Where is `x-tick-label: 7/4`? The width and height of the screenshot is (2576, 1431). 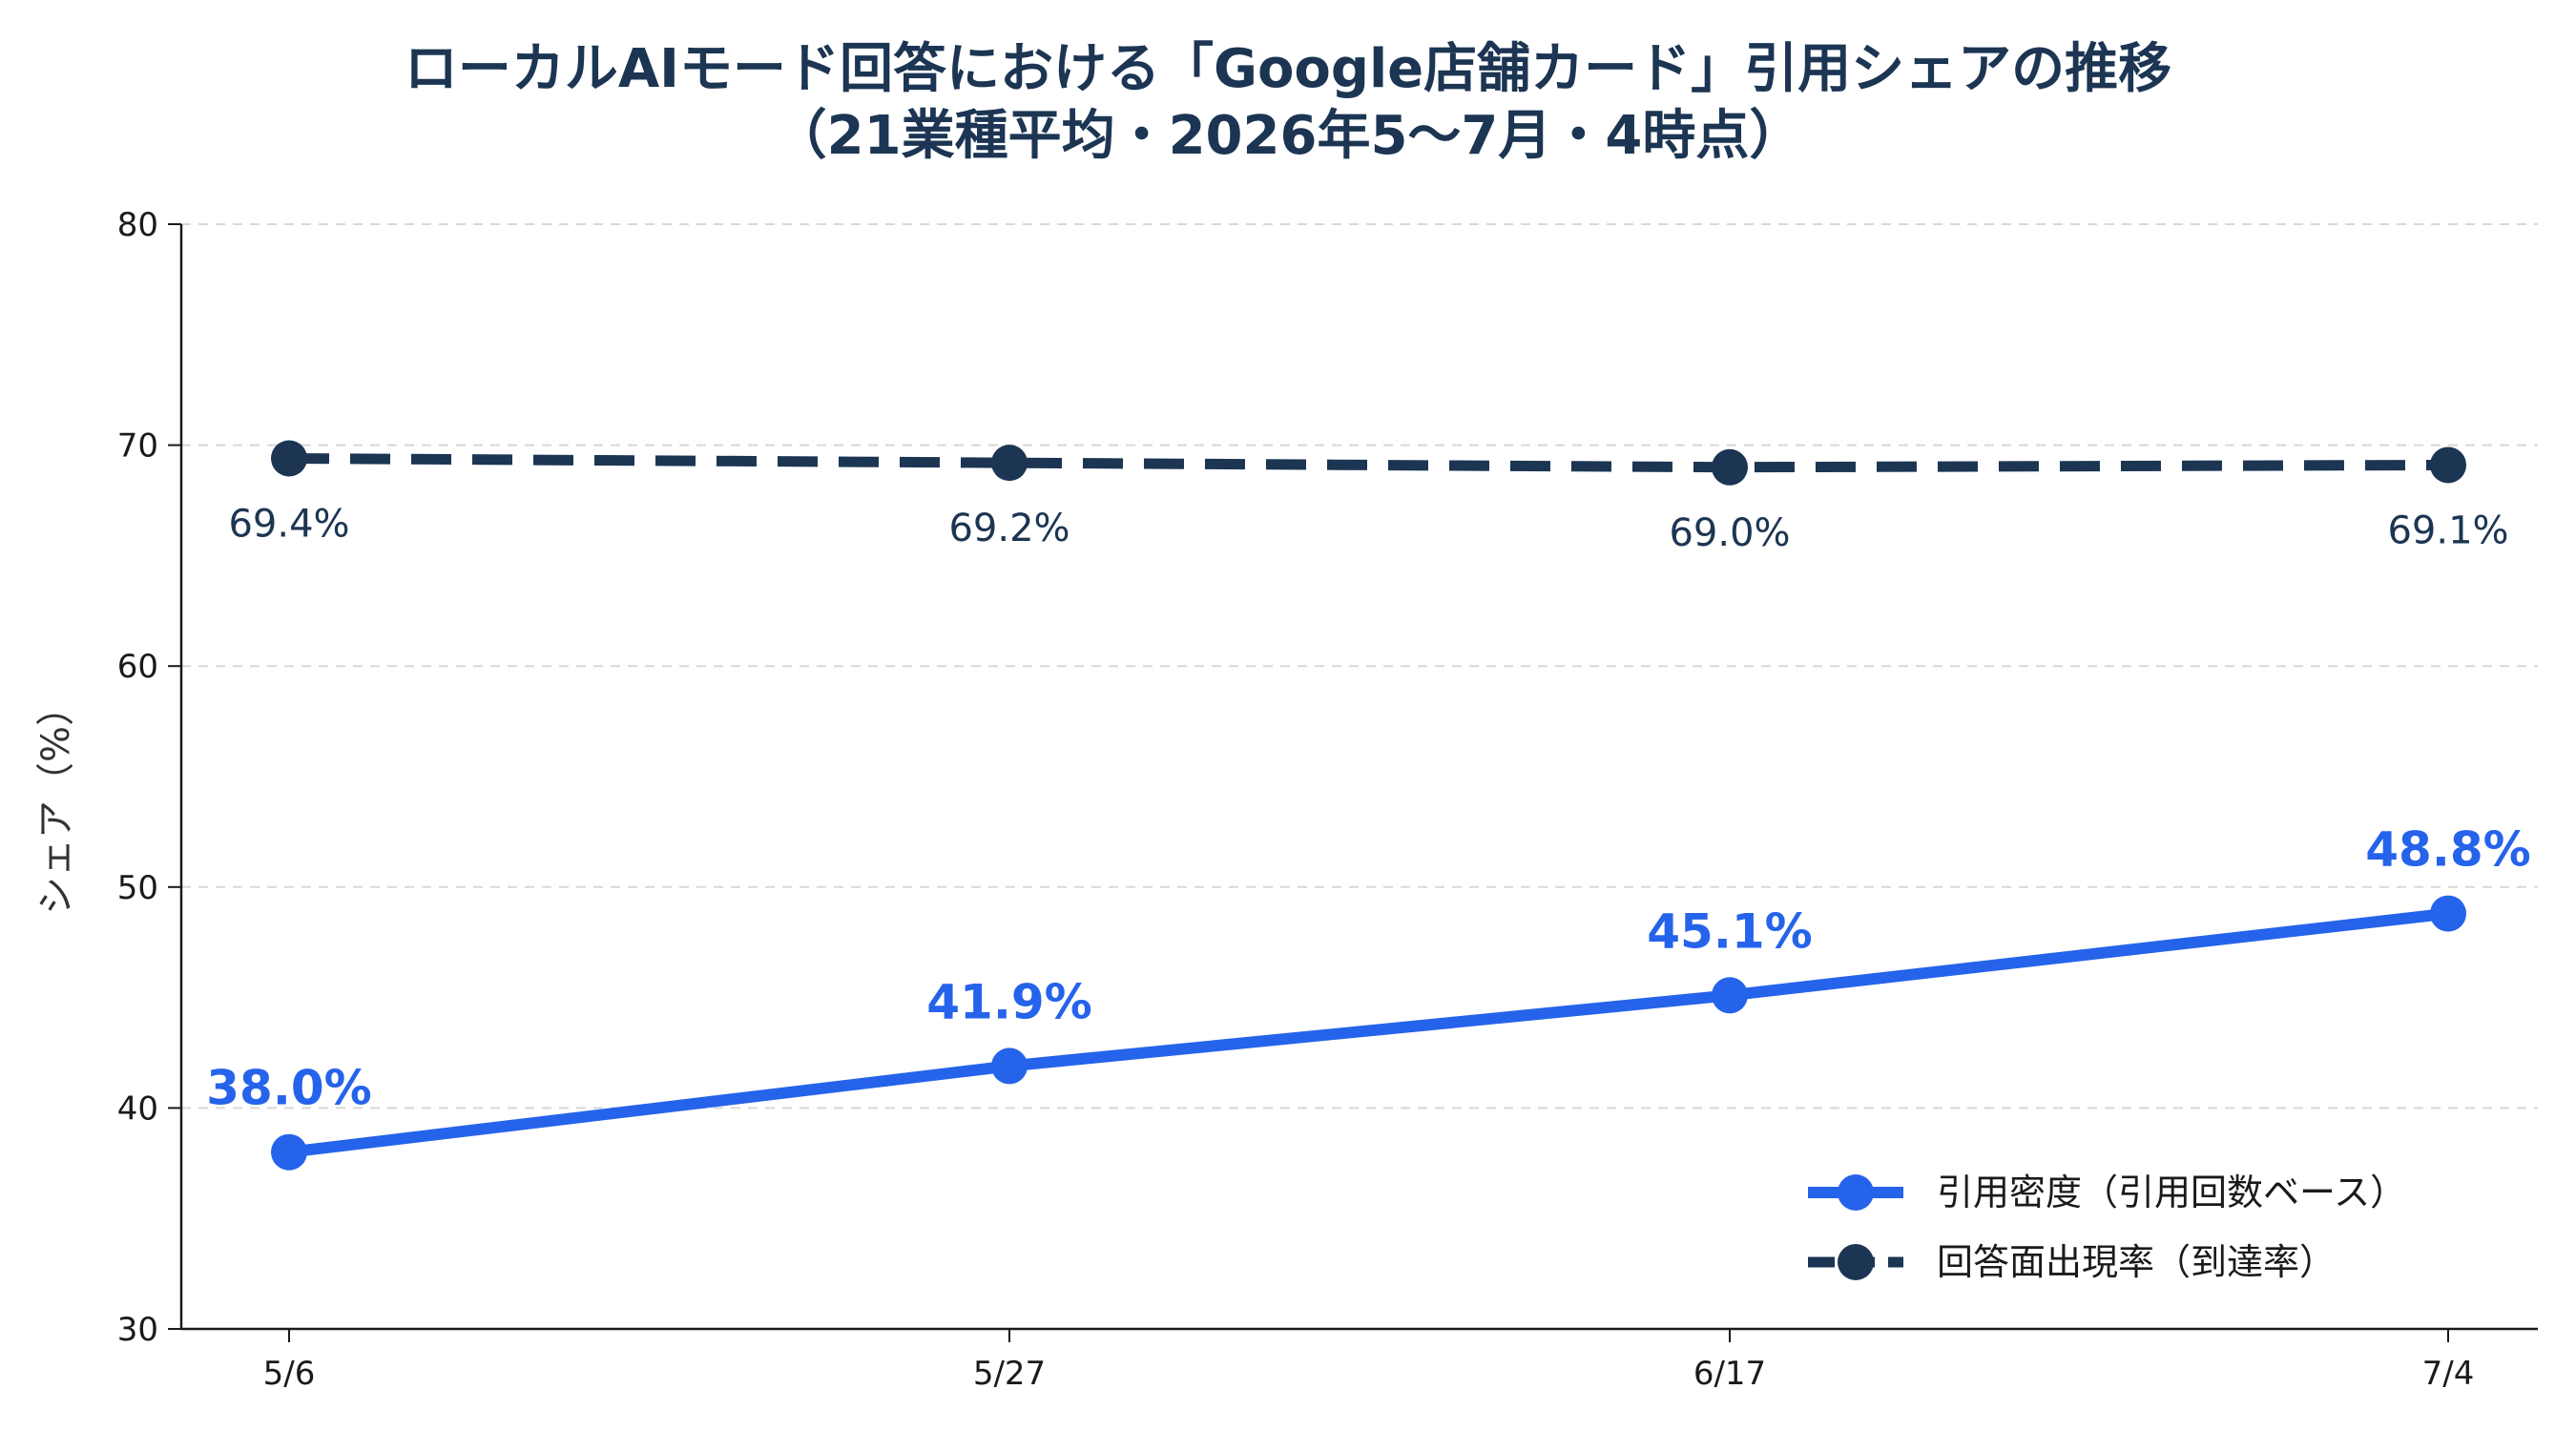
x-tick-label: 7/4 is located at coordinates (2448, 1374).